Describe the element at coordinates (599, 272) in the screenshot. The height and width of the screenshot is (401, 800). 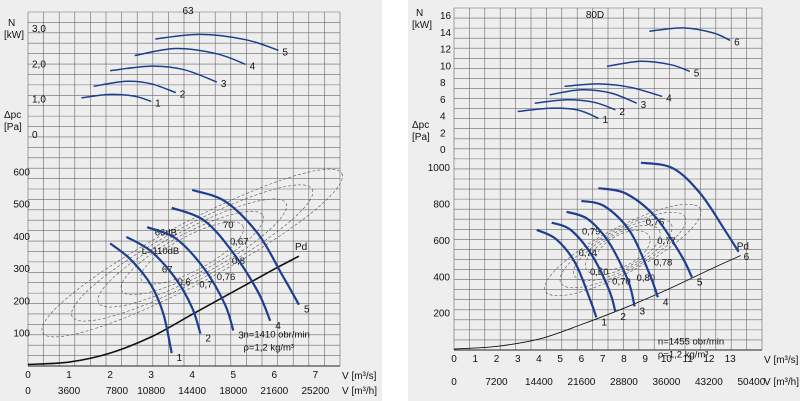
I see `efficiency-label: 0,60` at that location.